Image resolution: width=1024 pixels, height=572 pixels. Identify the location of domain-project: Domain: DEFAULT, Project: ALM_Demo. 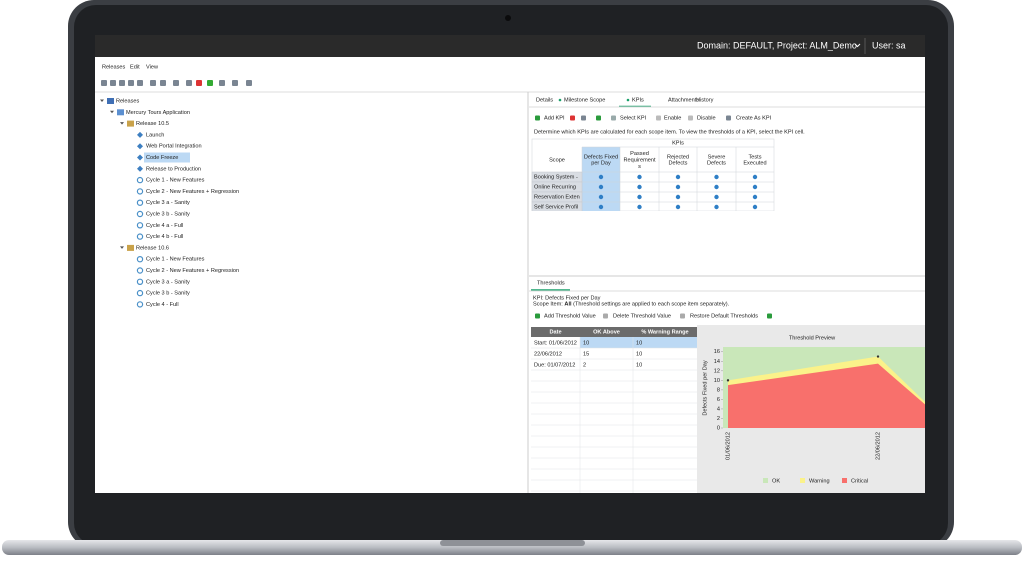
(777, 45).